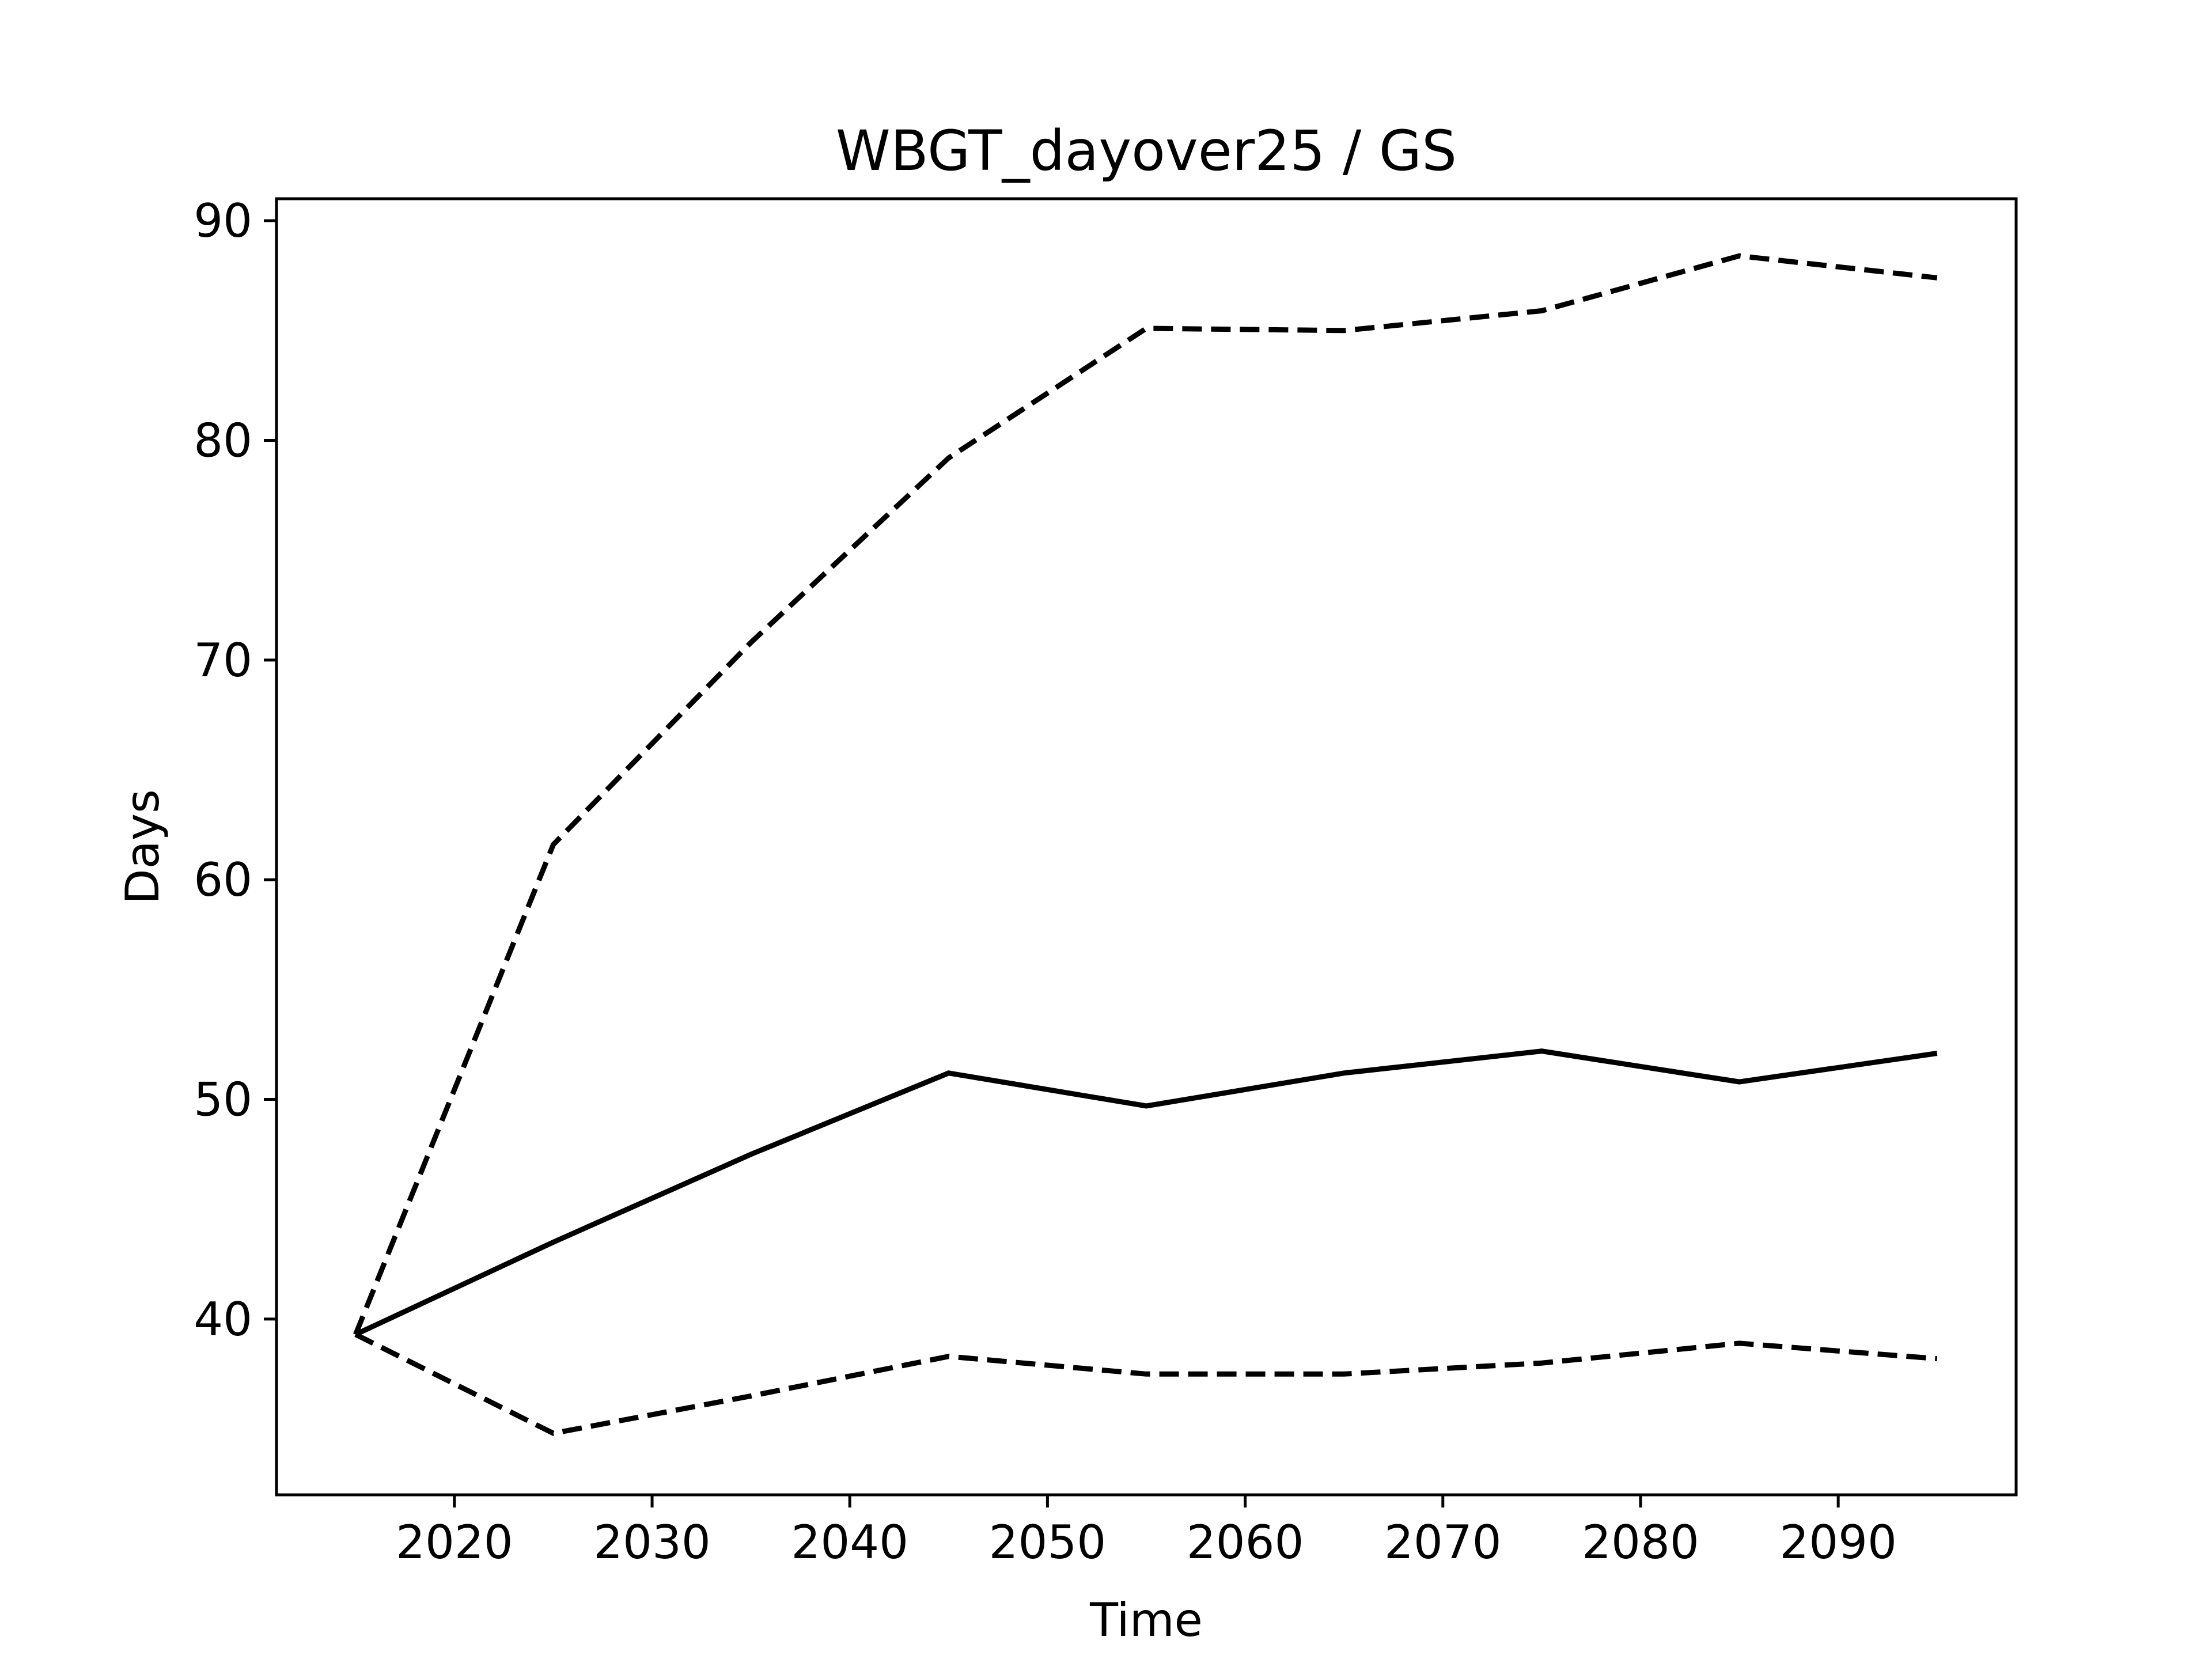 The height and width of the screenshot is (1659, 2212). Describe the element at coordinates (223, 221) in the screenshot. I see `y-tick-label: 90` at that location.